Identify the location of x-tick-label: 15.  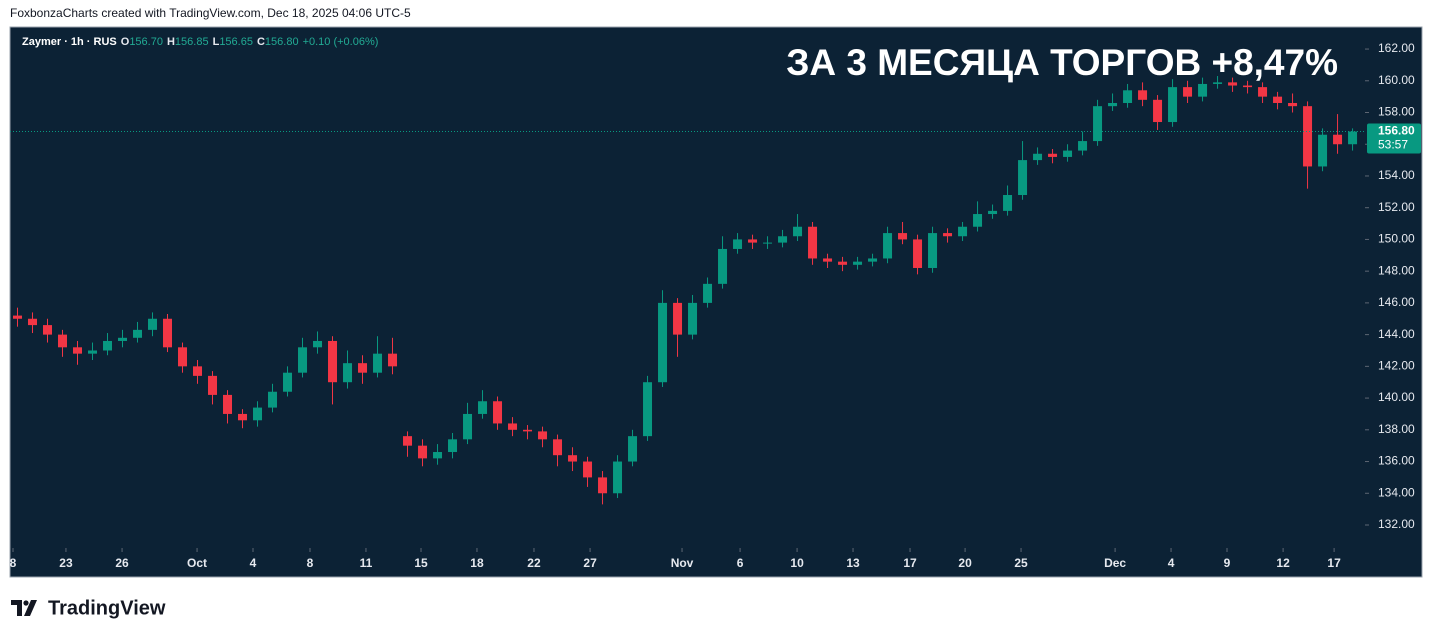
(421, 563).